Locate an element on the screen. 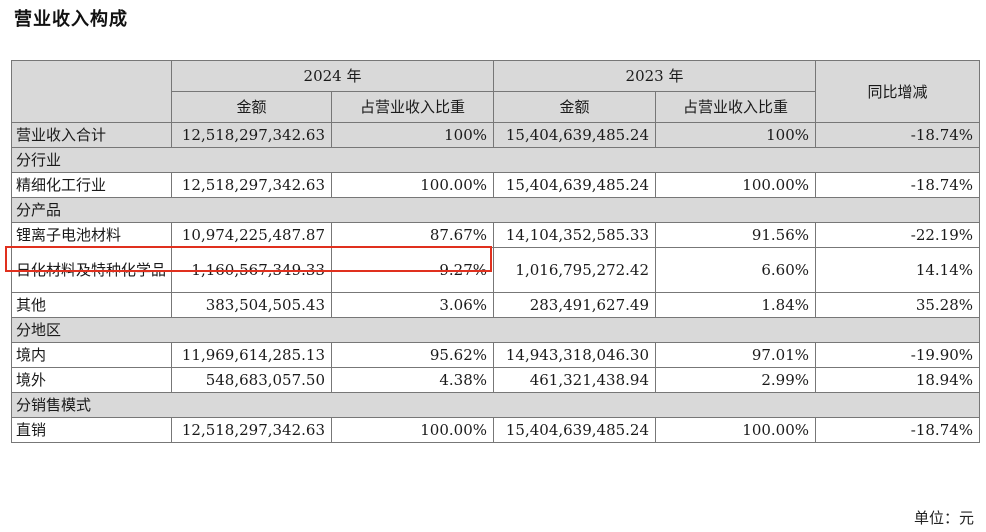 Image resolution: width=986 pixels, height=532 pixels. share-2024-cell: 9.27% is located at coordinates (412, 270).